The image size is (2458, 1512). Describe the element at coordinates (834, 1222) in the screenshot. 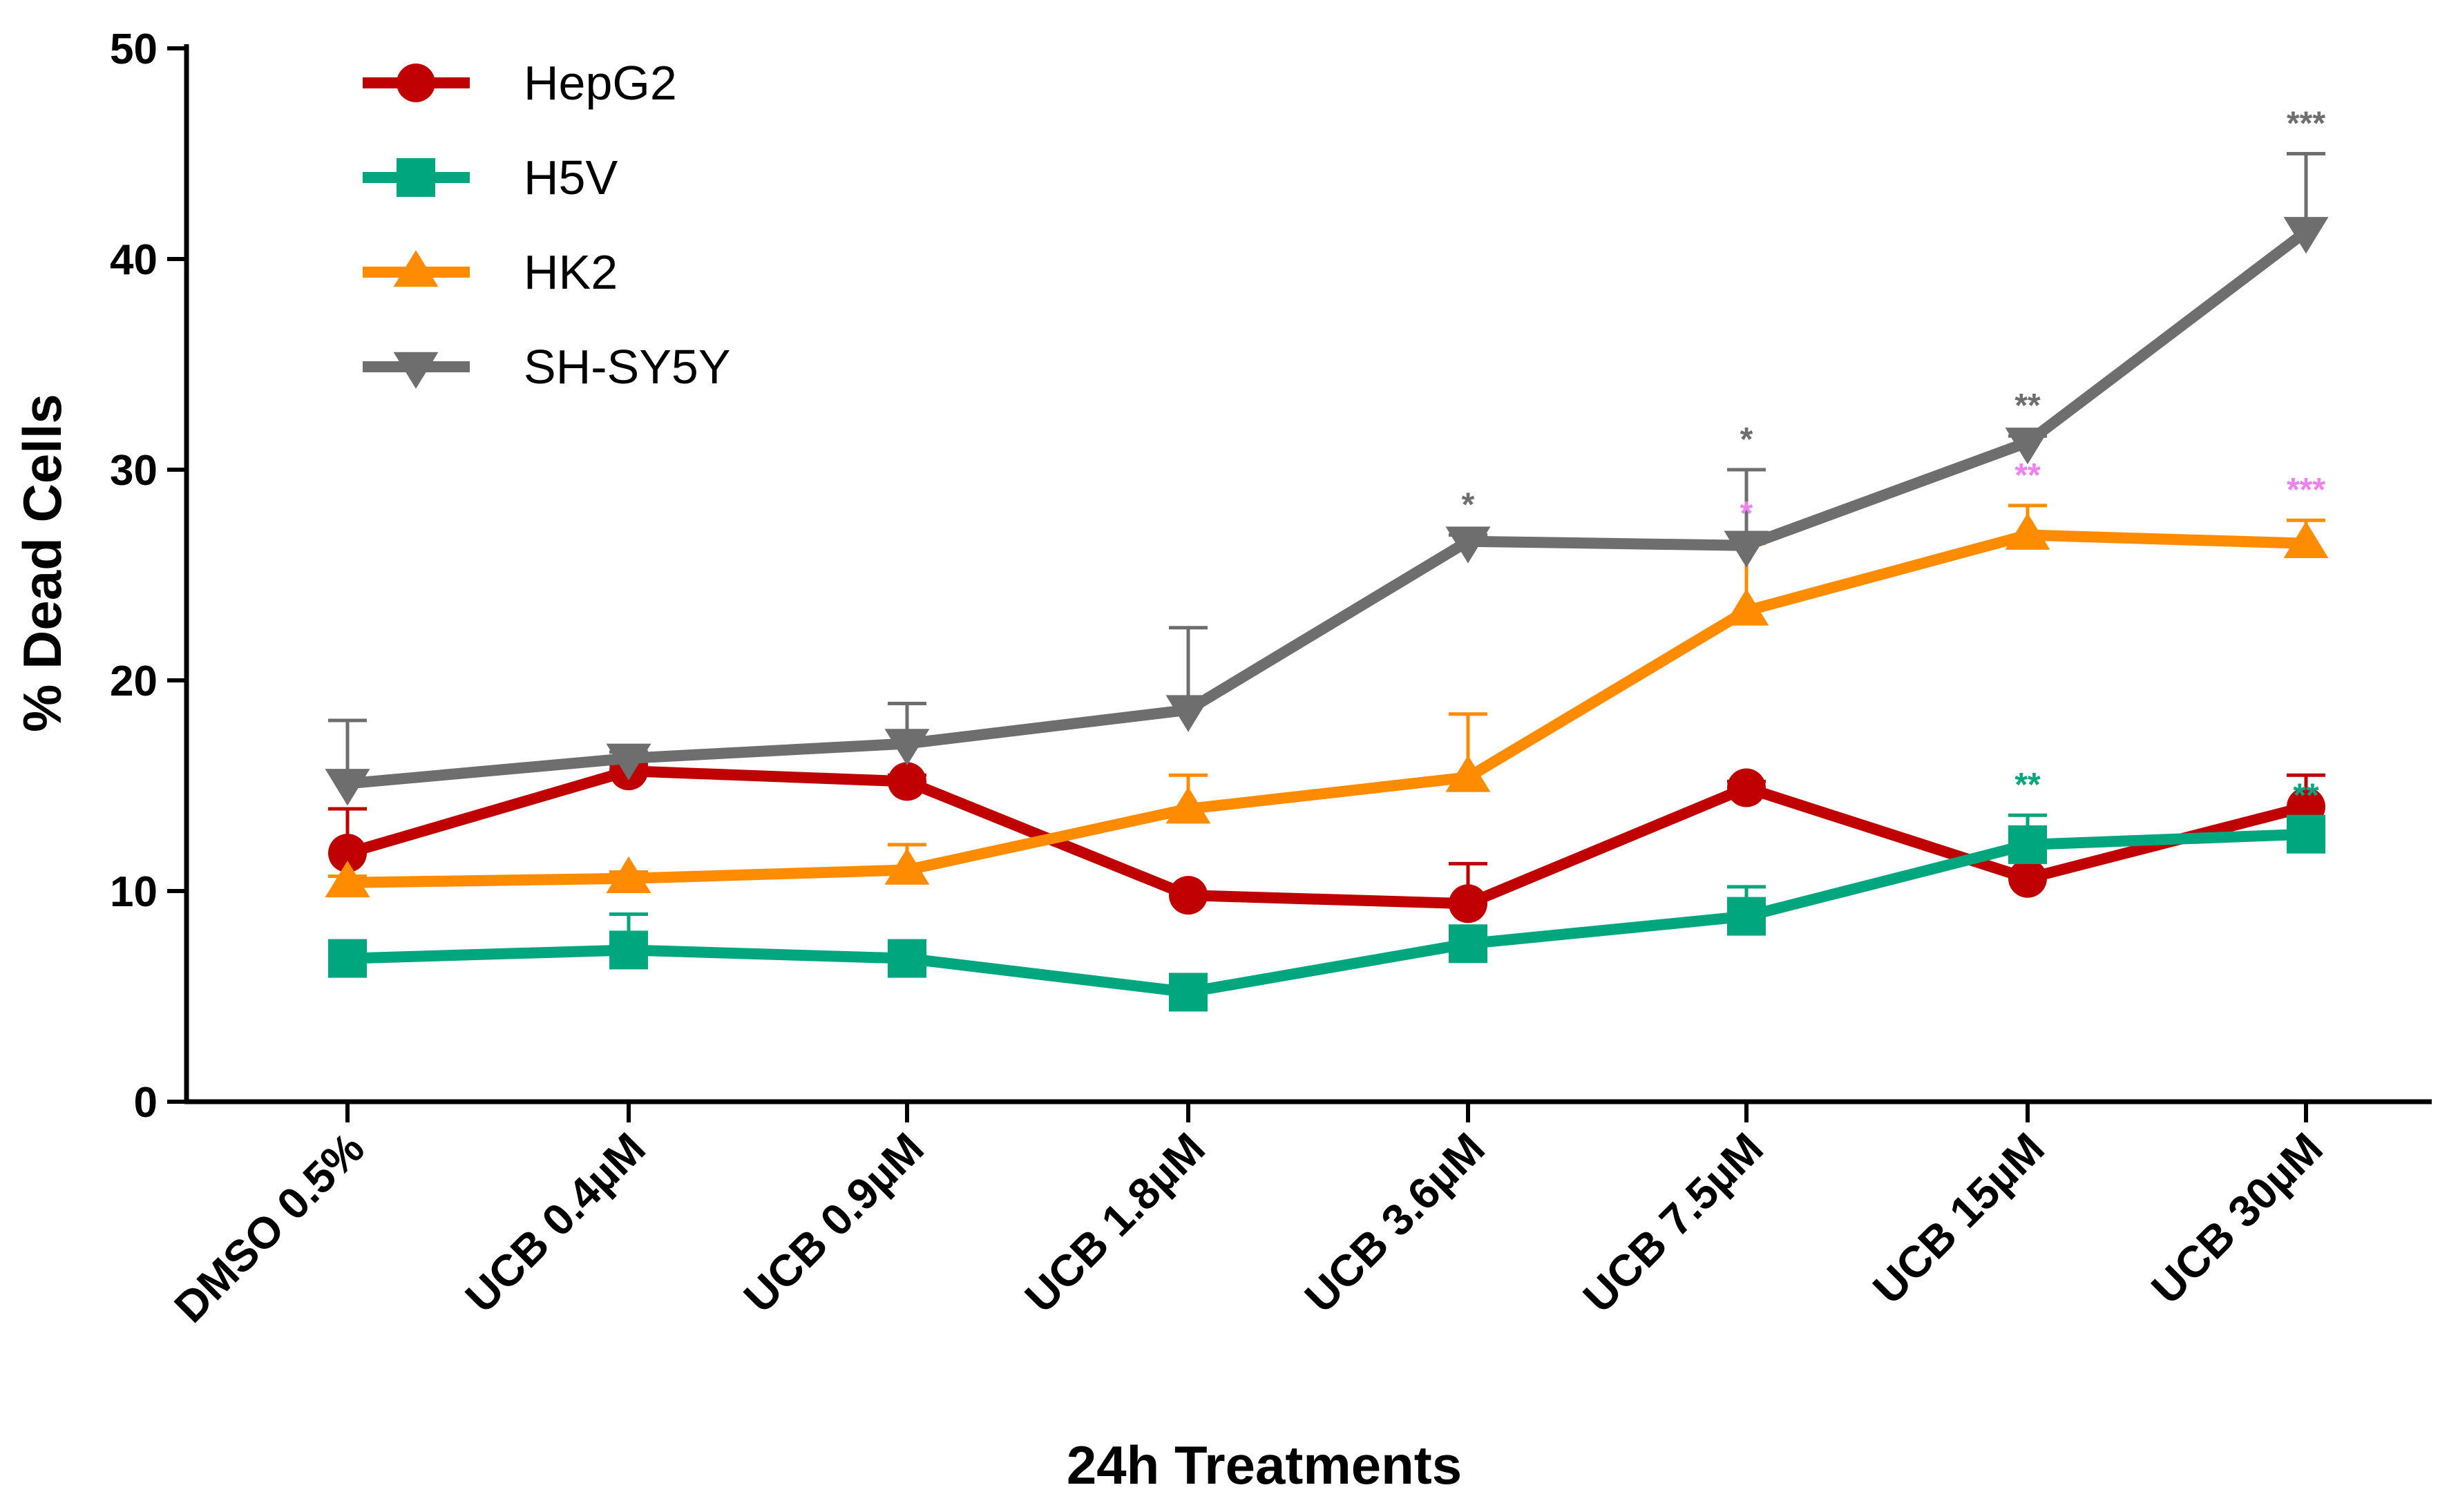

I see `x-tick-label: UCB 0.9µM` at that location.